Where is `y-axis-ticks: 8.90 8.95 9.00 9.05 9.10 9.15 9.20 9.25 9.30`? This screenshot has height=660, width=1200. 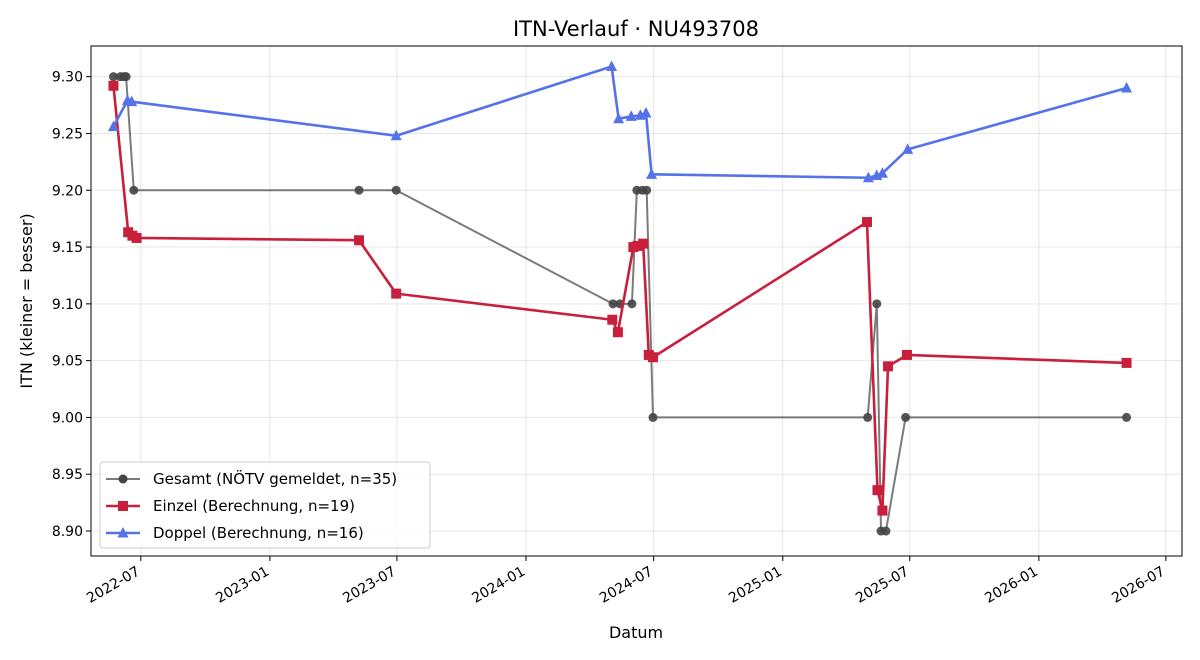 y-axis-ticks: 8.90 8.95 9.00 9.05 9.10 9.15 9.20 9.25 9.30 is located at coordinates (71, 305).